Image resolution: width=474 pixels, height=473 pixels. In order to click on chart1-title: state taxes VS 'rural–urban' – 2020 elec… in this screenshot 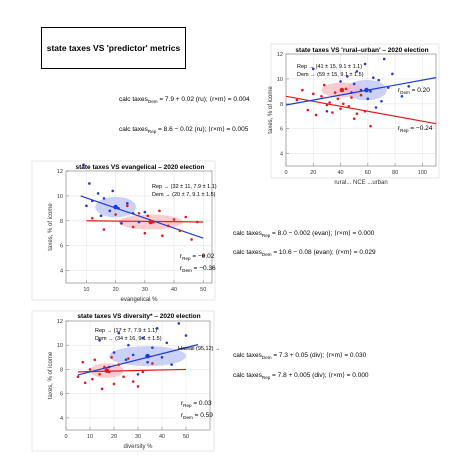, I will do `click(361, 50)`.